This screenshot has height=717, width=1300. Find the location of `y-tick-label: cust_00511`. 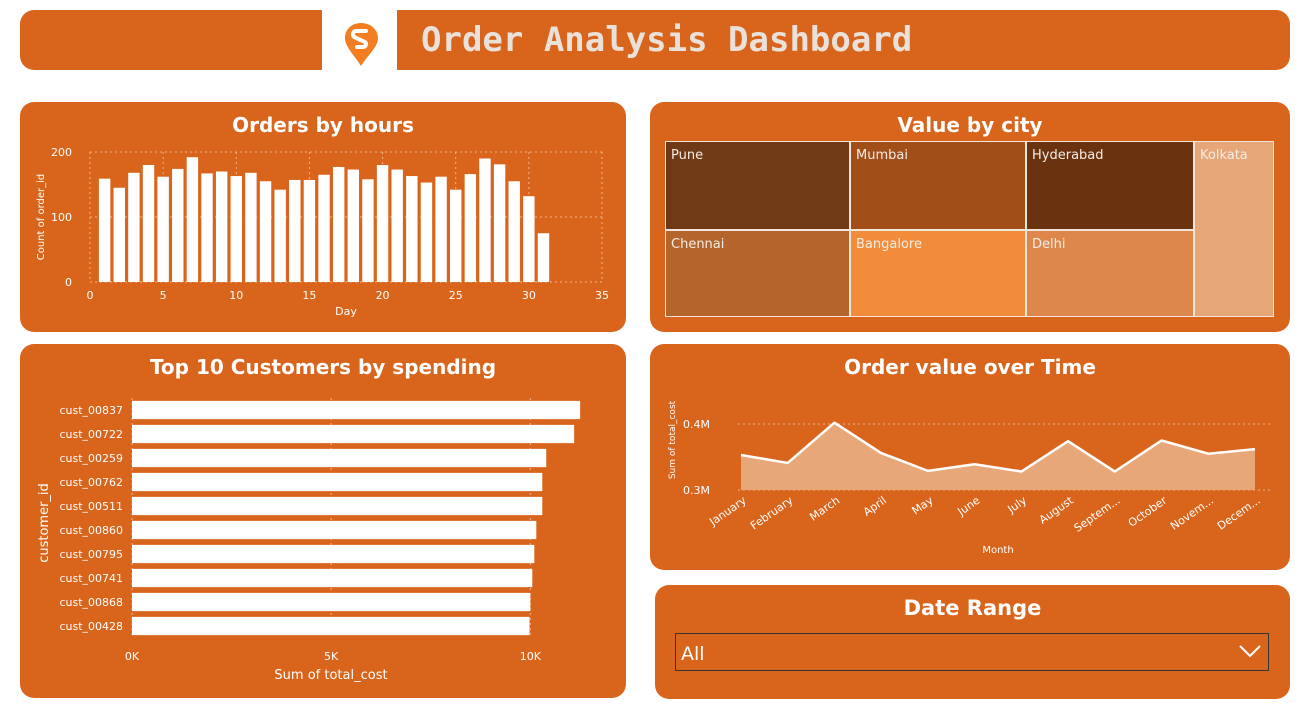

y-tick-label: cust_00511 is located at coordinates (91, 506).